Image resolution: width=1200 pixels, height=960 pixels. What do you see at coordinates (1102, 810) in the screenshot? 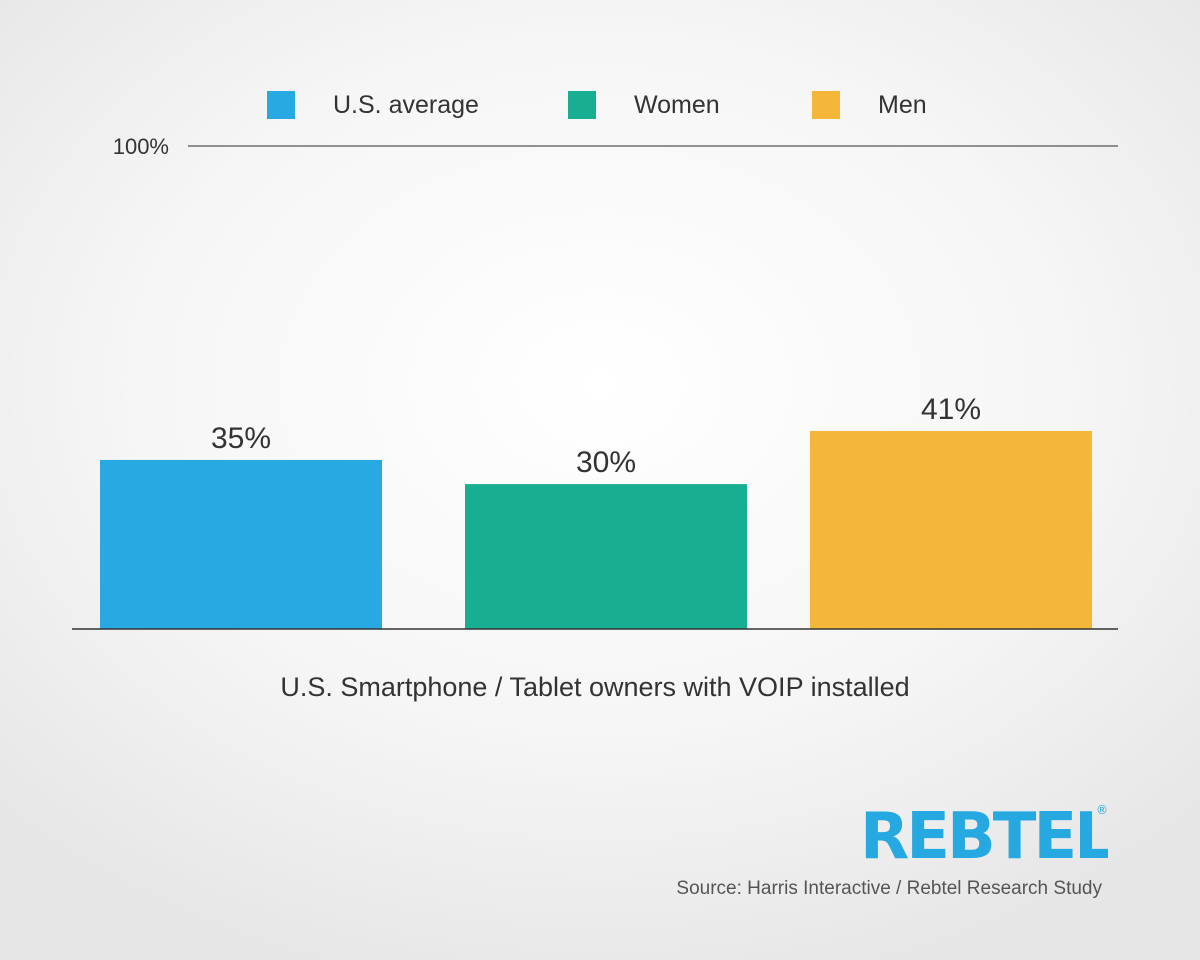
I see `registered-mark: ®` at bounding box center [1102, 810].